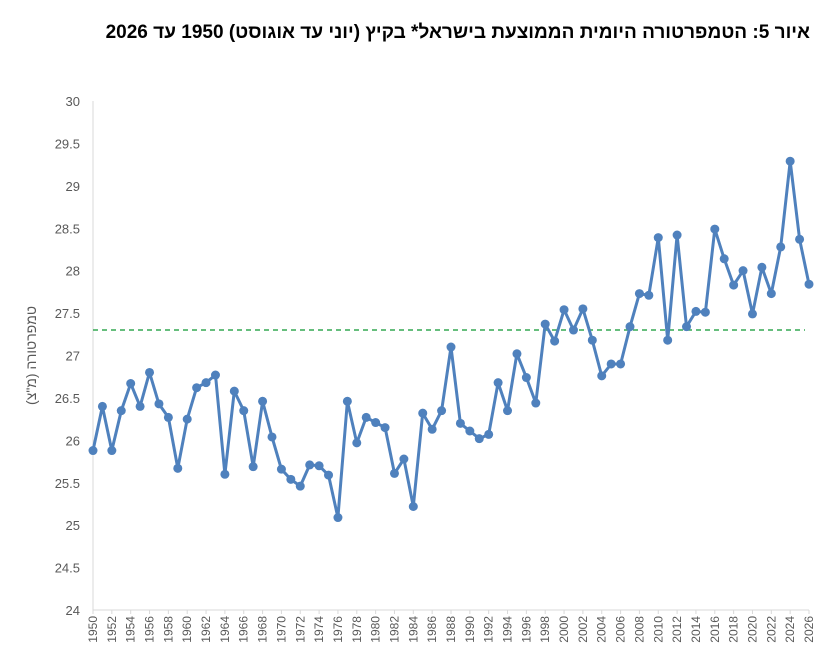 The height and width of the screenshot is (660, 838). What do you see at coordinates (67, 568) in the screenshot?
I see `y-tick-label: 24.5` at bounding box center [67, 568].